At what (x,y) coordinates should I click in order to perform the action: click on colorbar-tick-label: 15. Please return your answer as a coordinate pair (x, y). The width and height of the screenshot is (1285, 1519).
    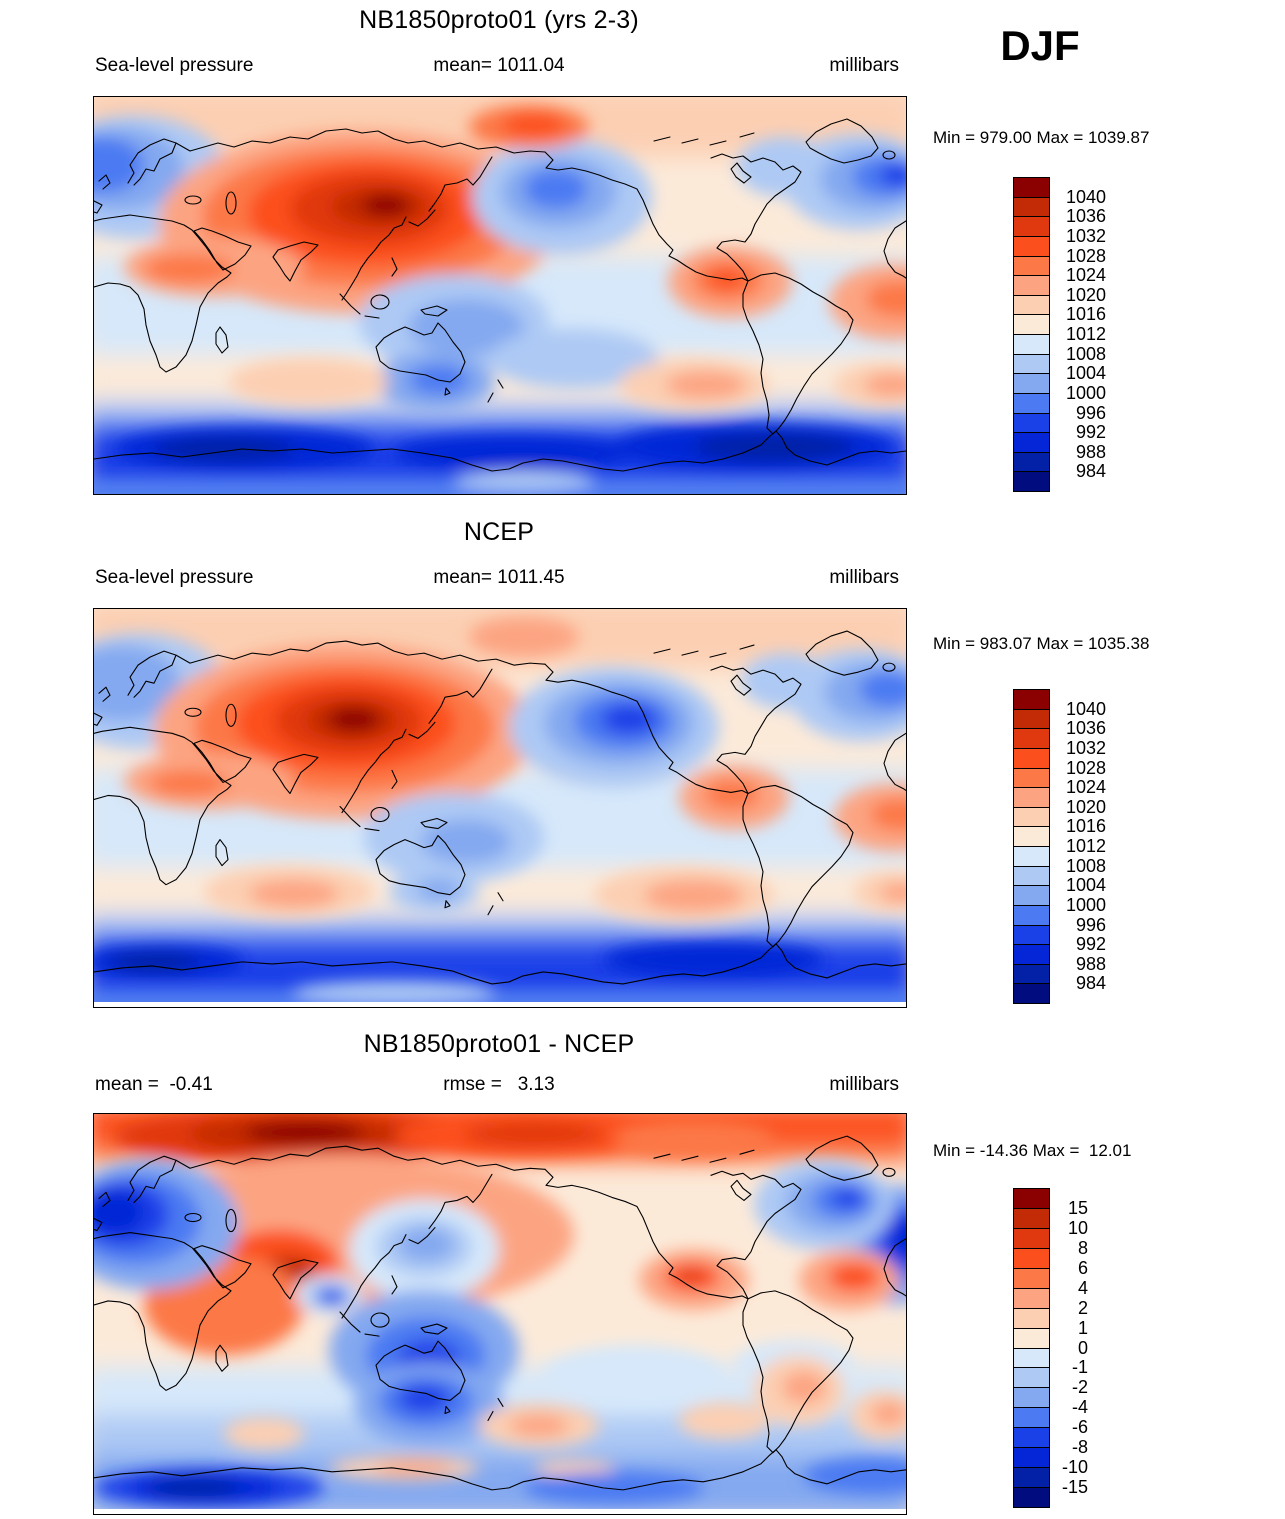
    Looking at the image, I should click on (1077, 1207).